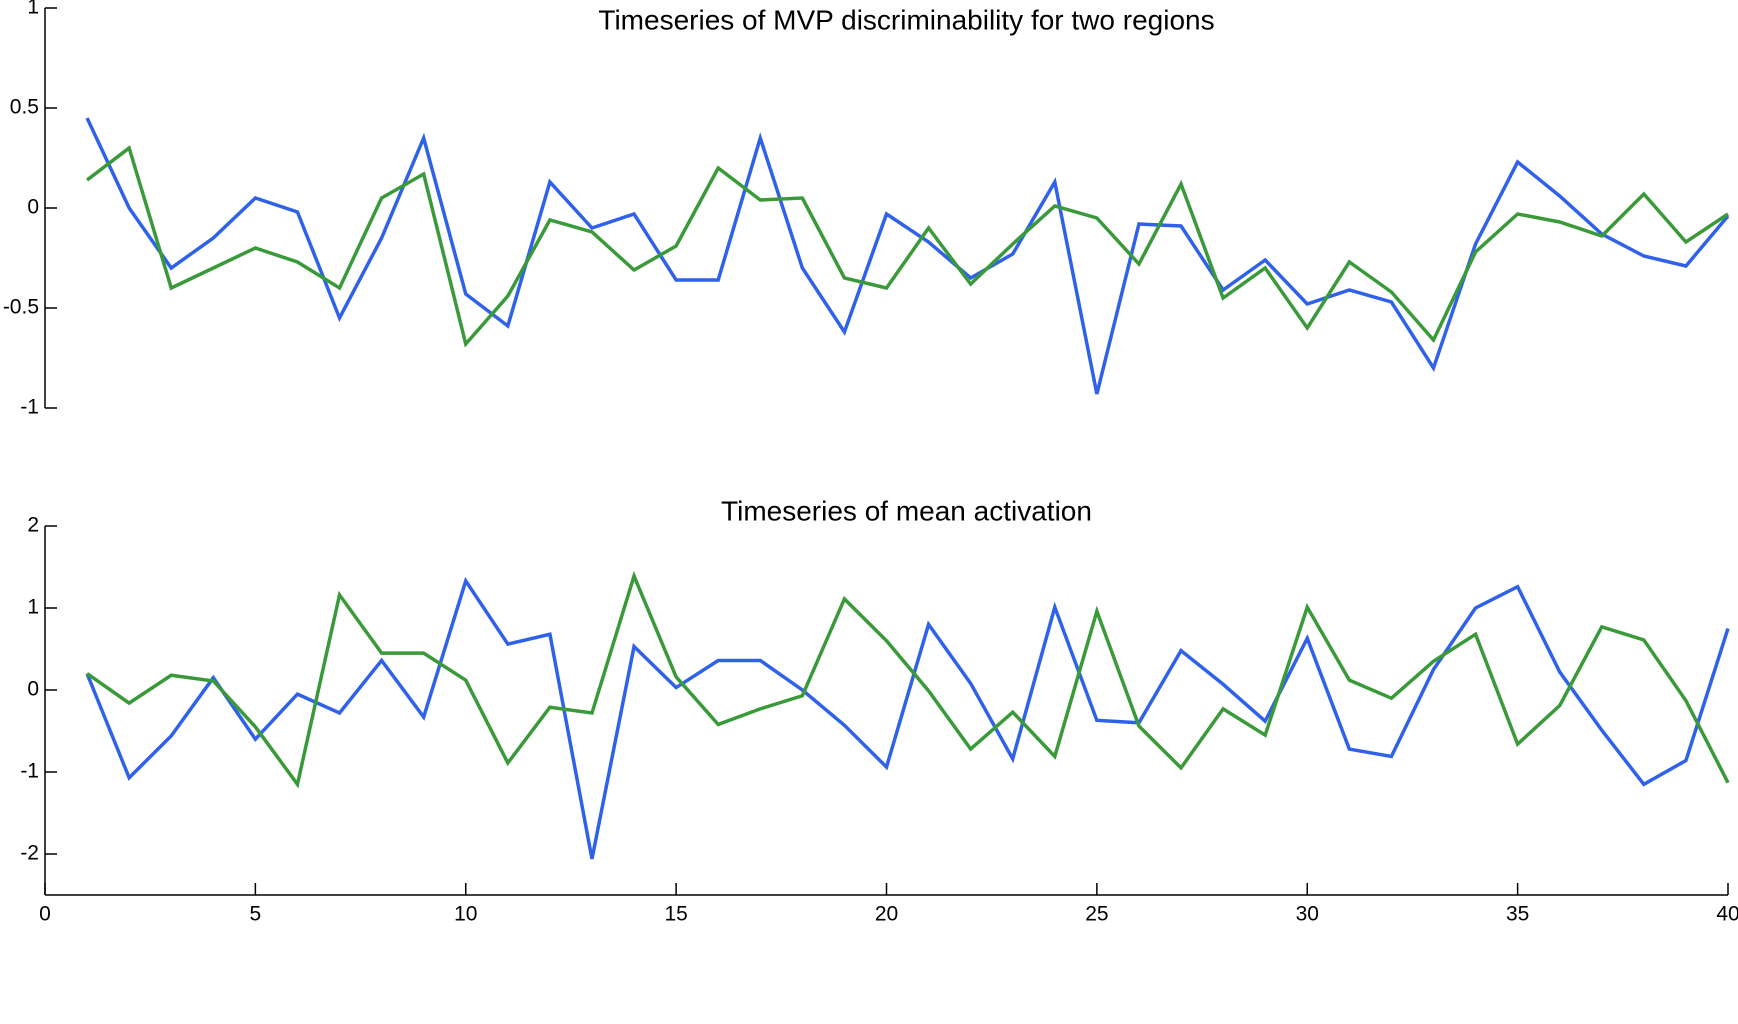 The image size is (1738, 1024). What do you see at coordinates (256, 914) in the screenshot?
I see `x-tick-label: 5` at bounding box center [256, 914].